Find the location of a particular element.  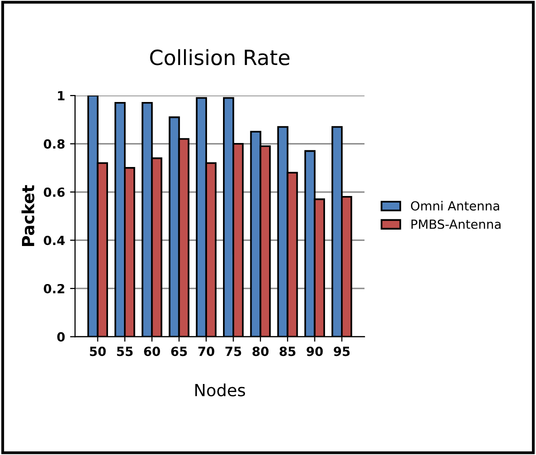

y-tick-label: 0.6 is located at coordinates (54, 192).